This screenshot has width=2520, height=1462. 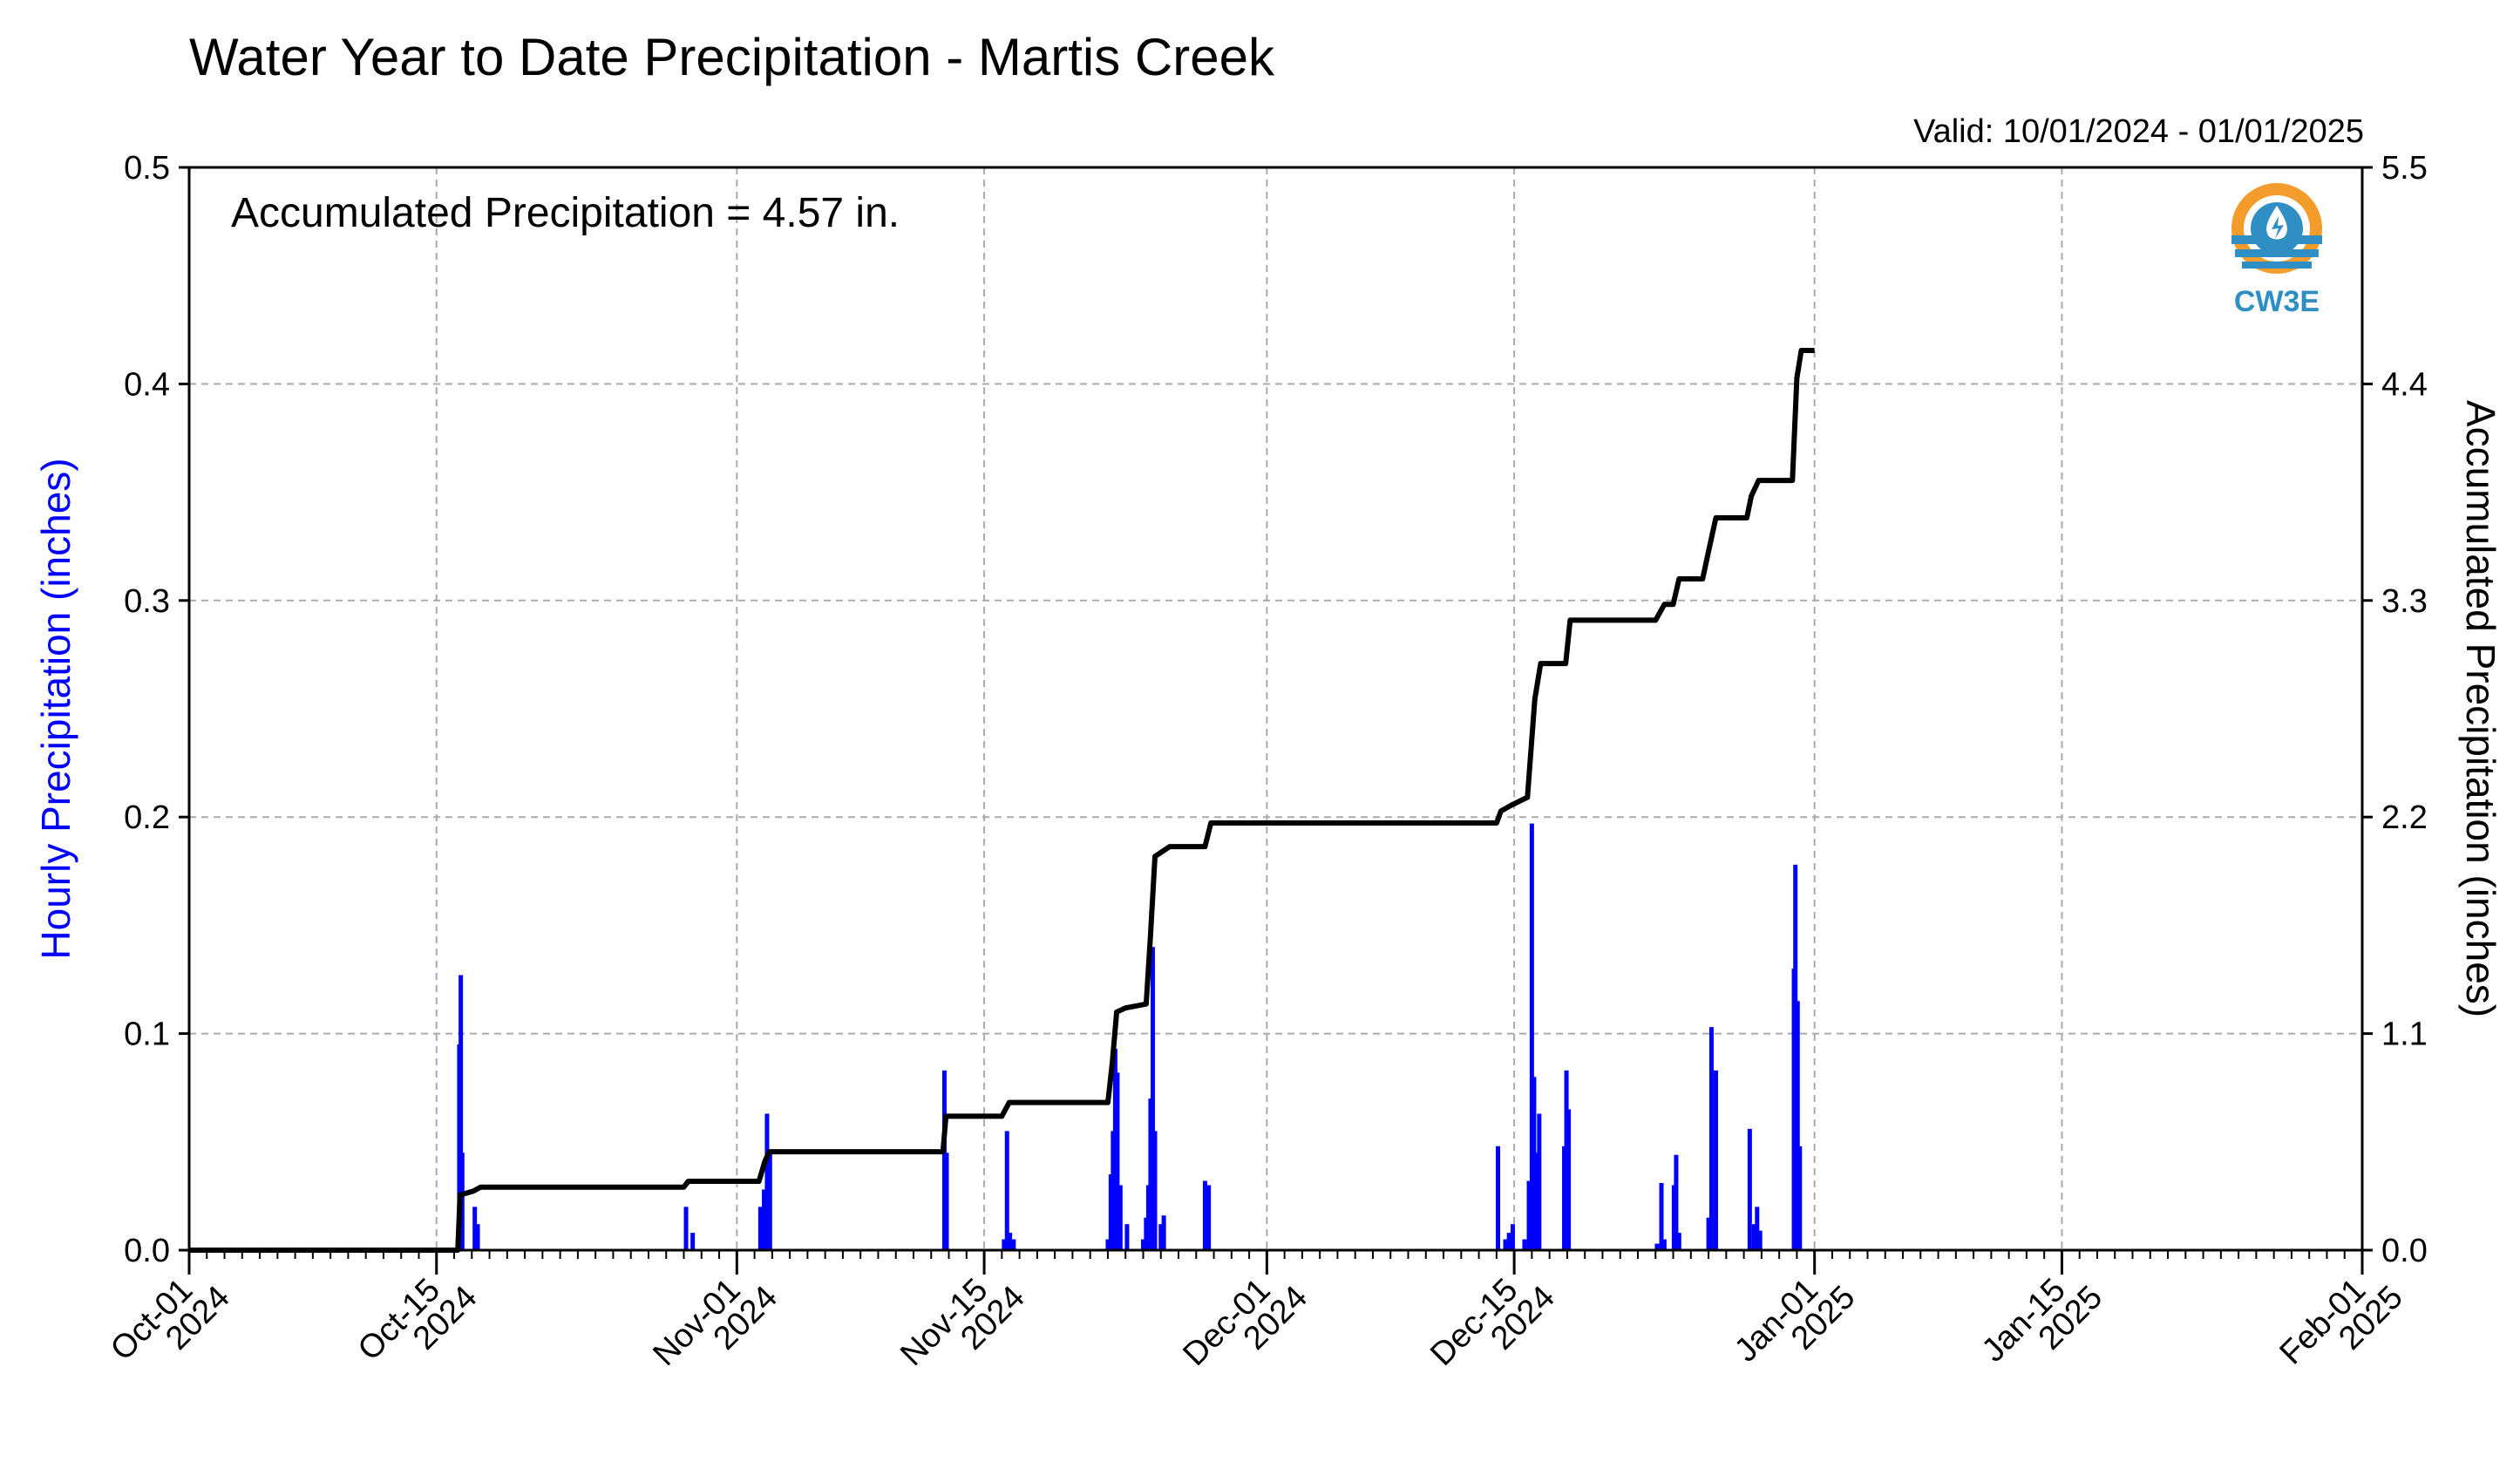 I want to click on cw3e-water-drop-logo-icon, so click(x=2276, y=228).